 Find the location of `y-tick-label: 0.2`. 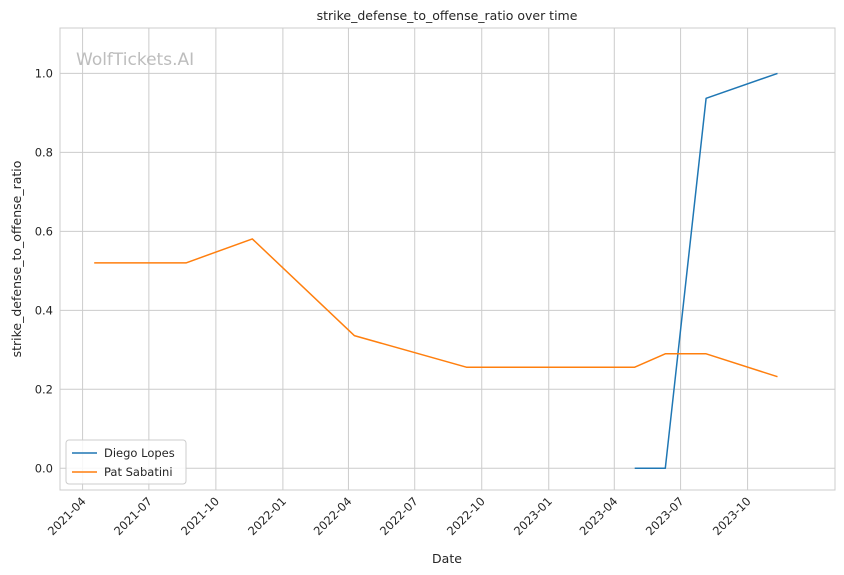

y-tick-label: 0.2 is located at coordinates (44, 389).